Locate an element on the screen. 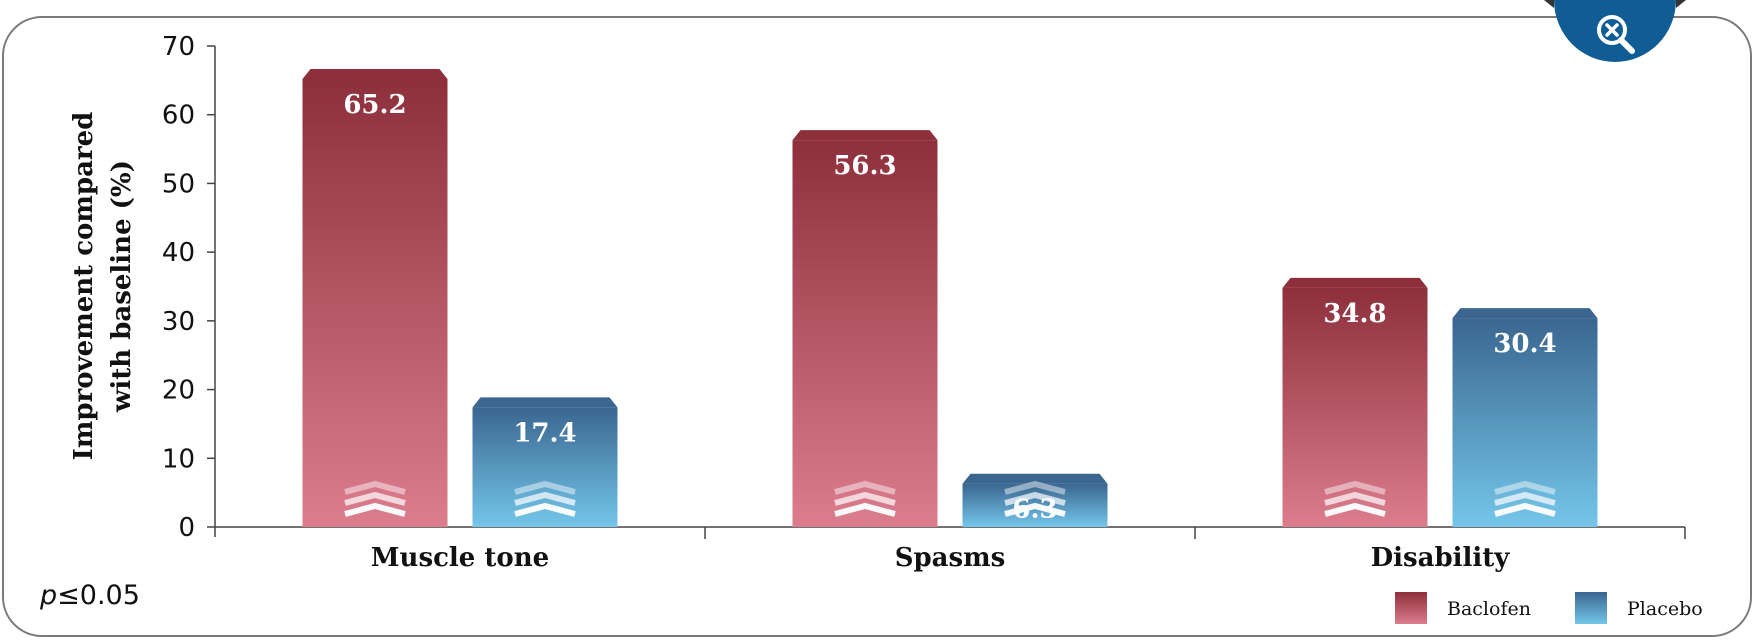  y-axis-label: Improvement compared with baseline (%) is located at coordinates (103, 286).